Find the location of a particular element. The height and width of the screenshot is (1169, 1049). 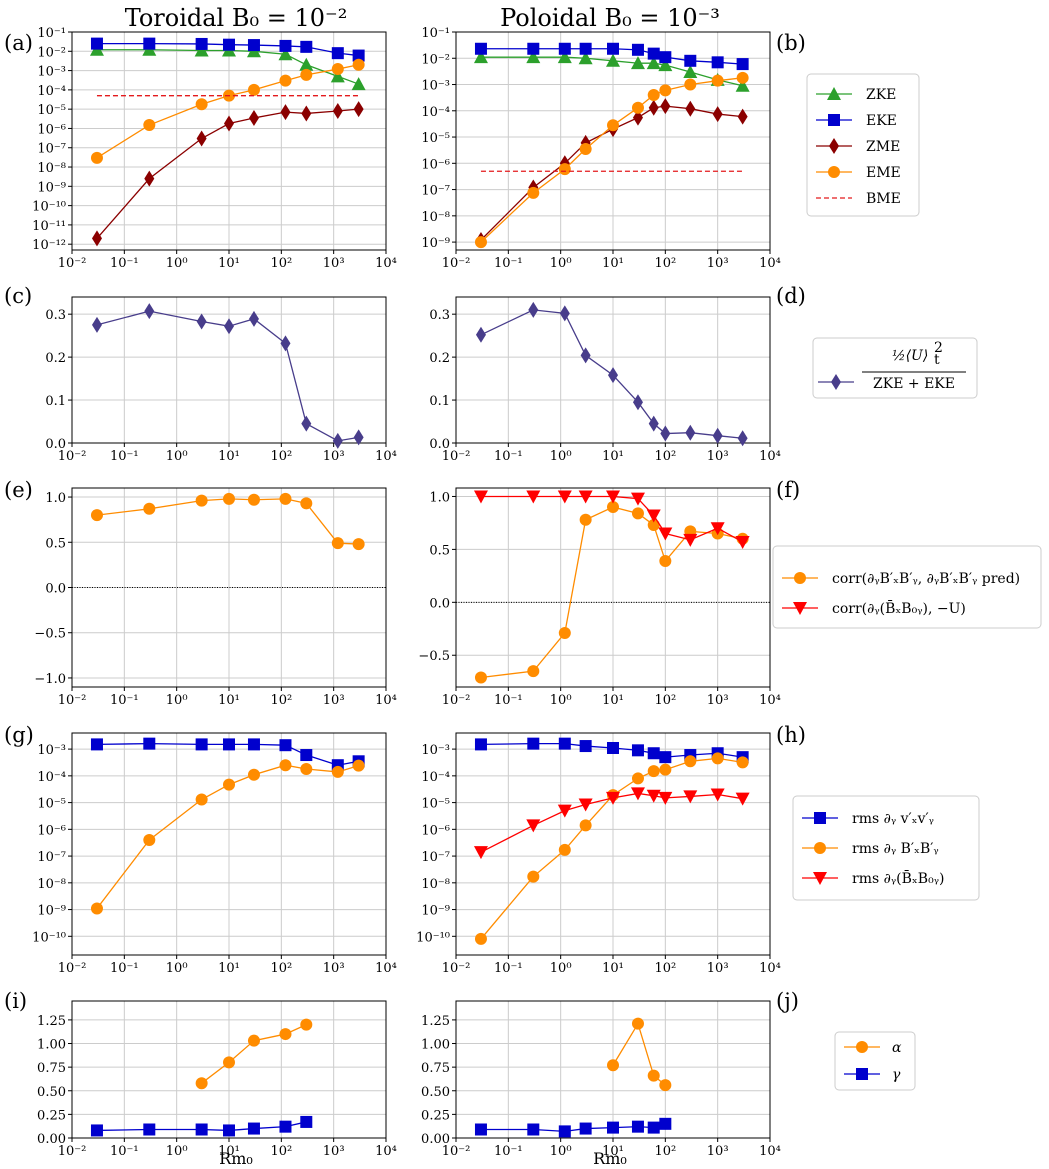

y-tick-label: −1.0 is located at coordinates (50, 679).